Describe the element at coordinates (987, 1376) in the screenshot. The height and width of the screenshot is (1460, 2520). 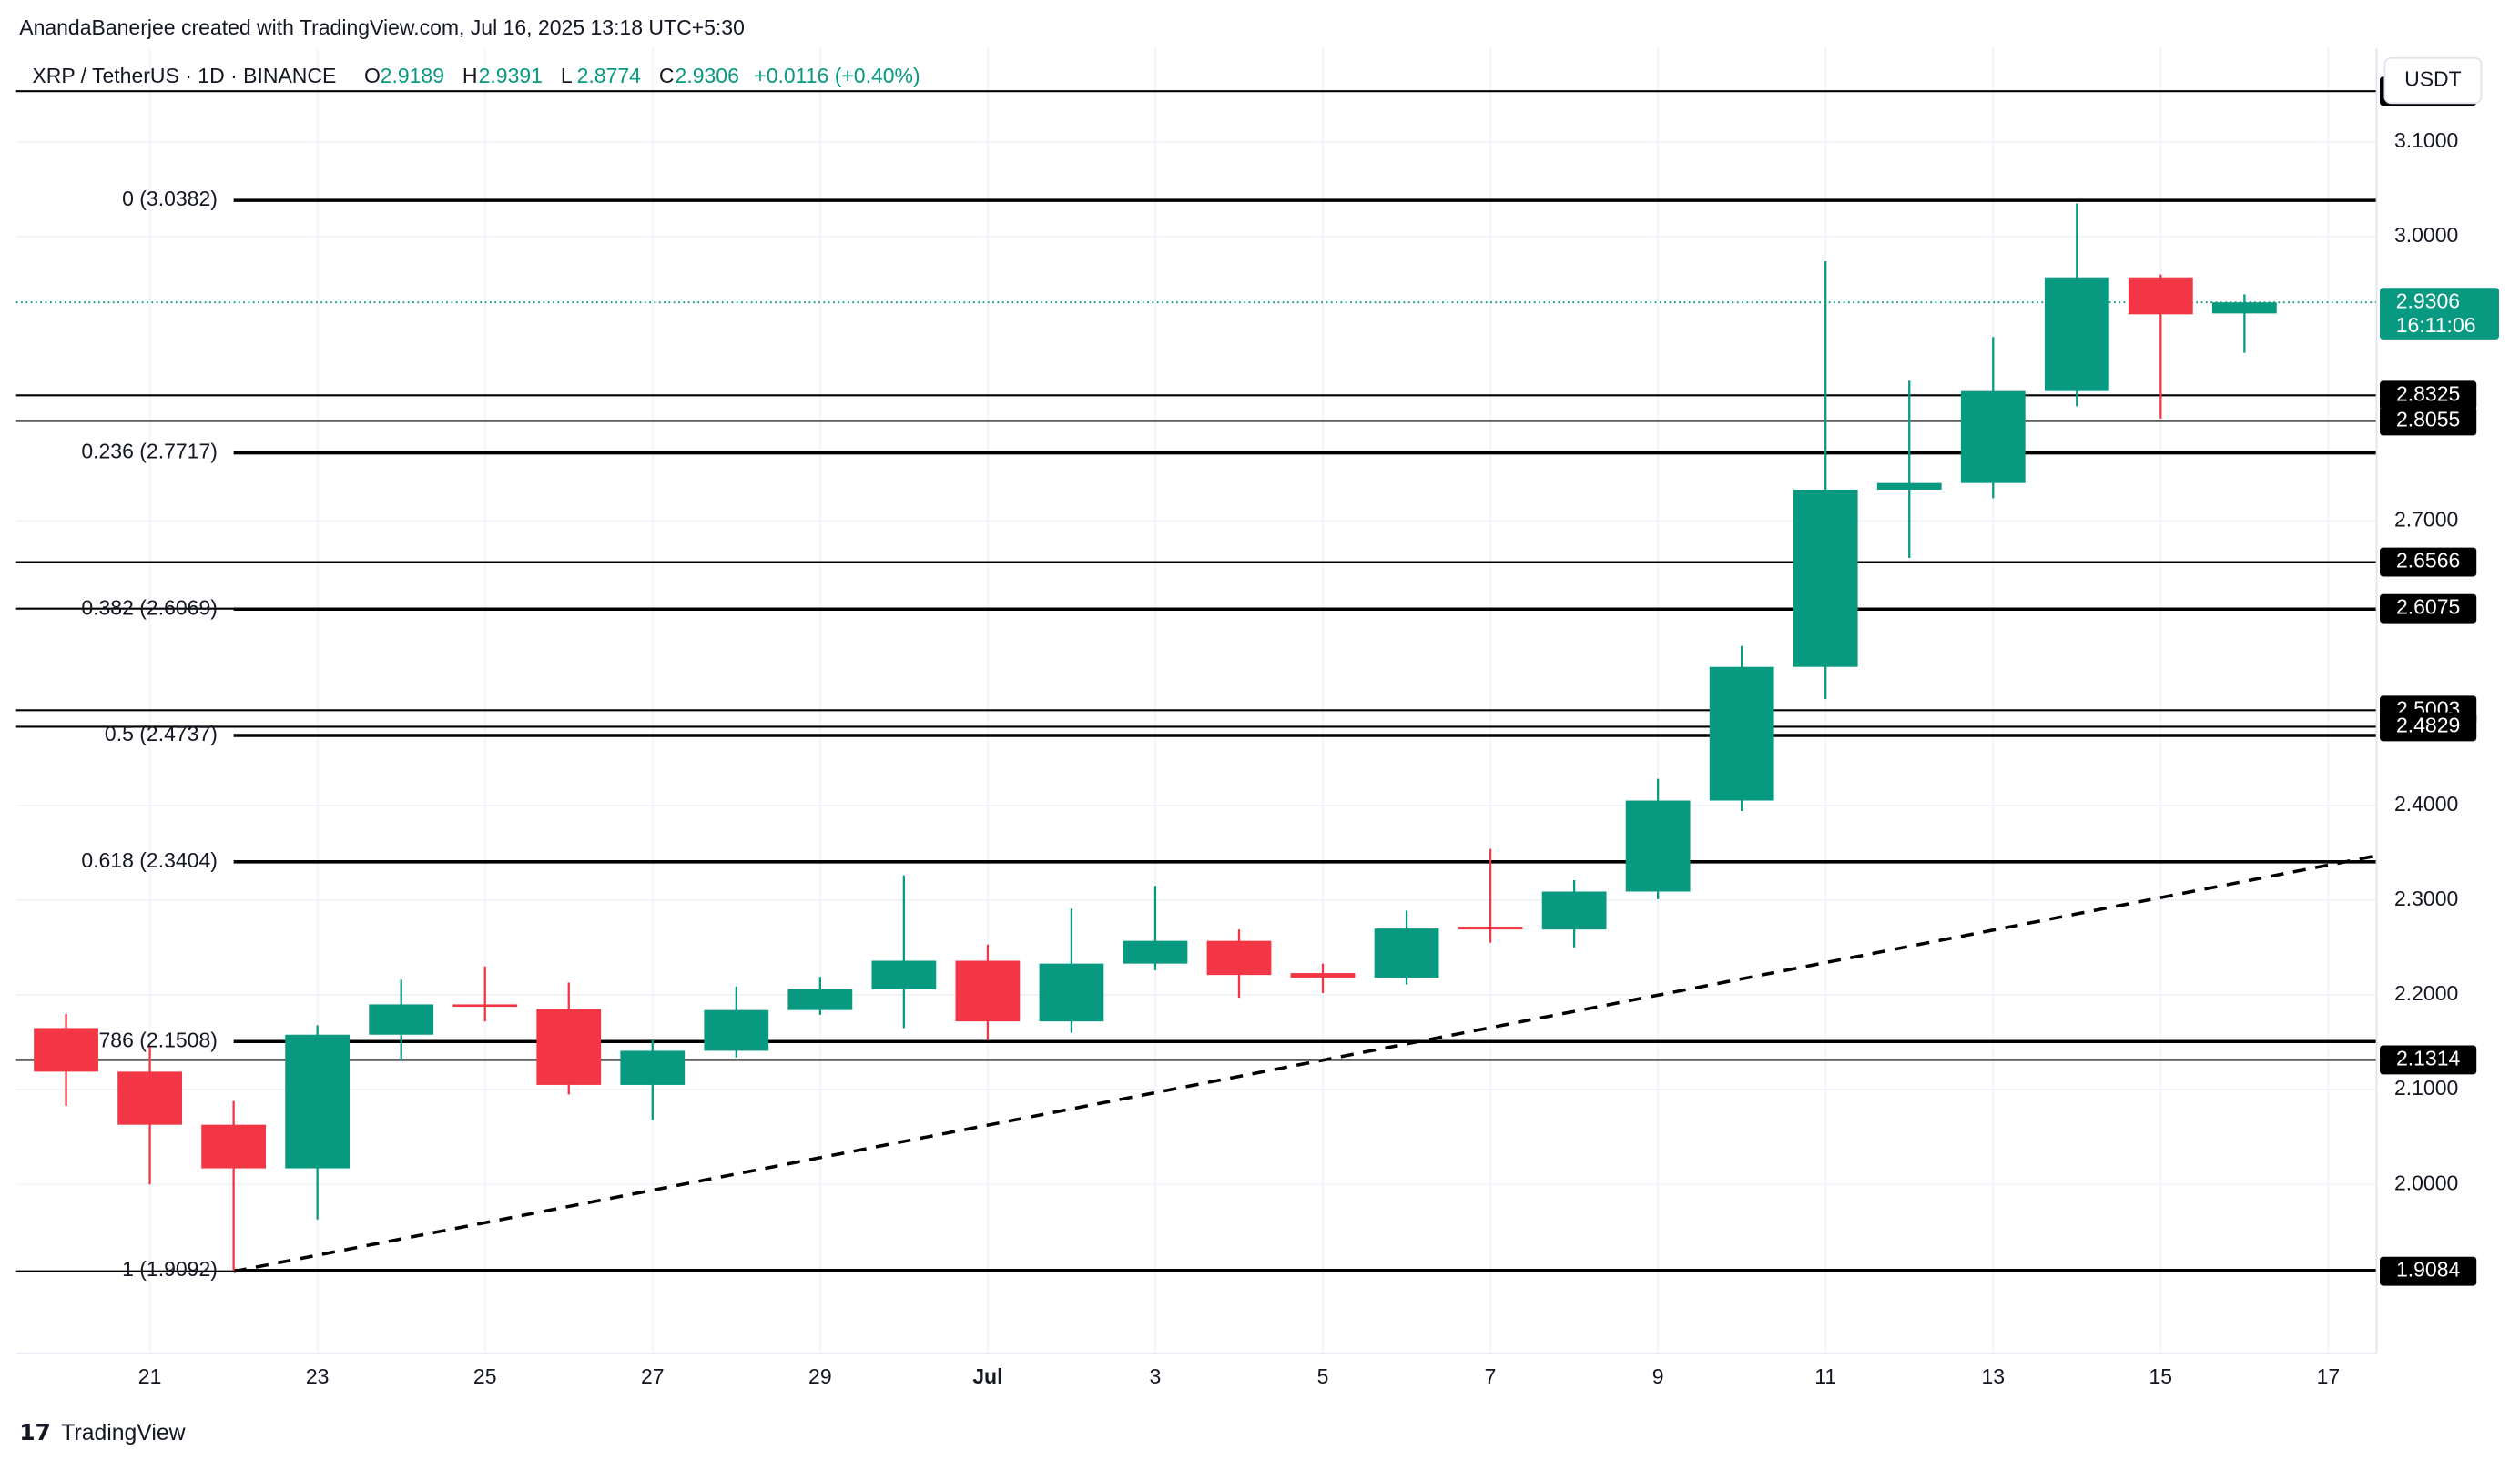
I see `x-tick-label: Jul` at that location.